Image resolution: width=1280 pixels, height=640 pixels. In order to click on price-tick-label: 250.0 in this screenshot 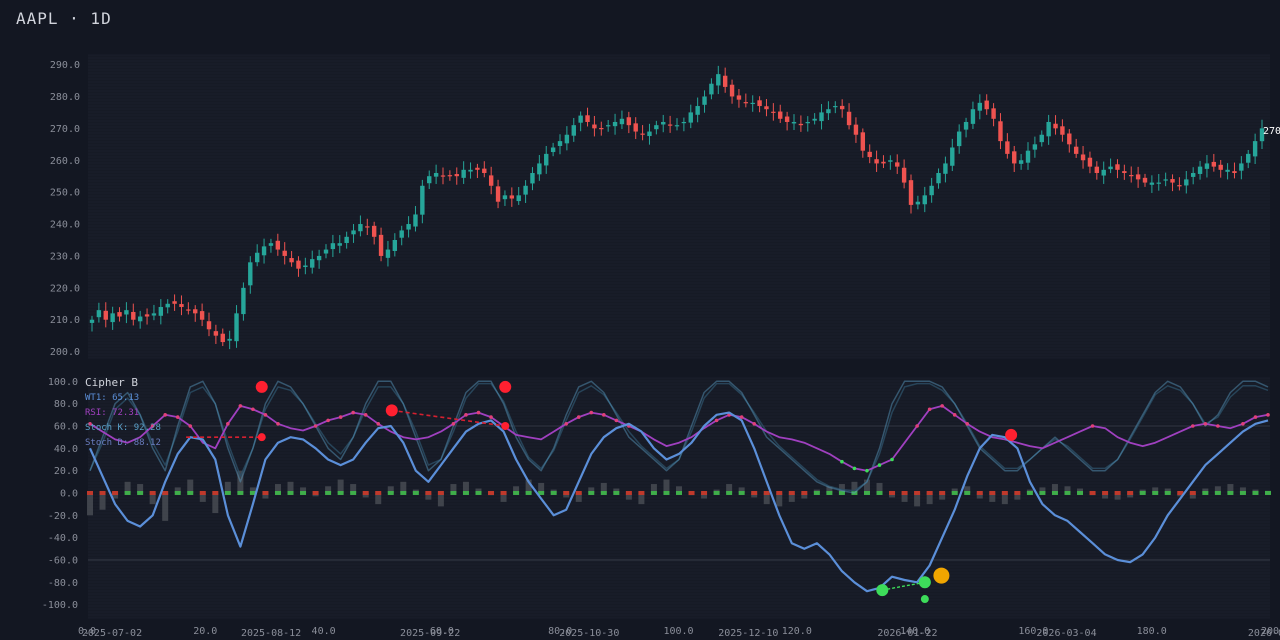, I will do `click(65, 193)`.